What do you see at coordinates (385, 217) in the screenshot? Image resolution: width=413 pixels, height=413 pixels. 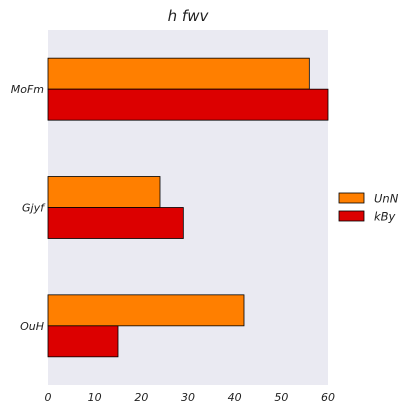 I see `legend-label: kBy` at bounding box center [385, 217].